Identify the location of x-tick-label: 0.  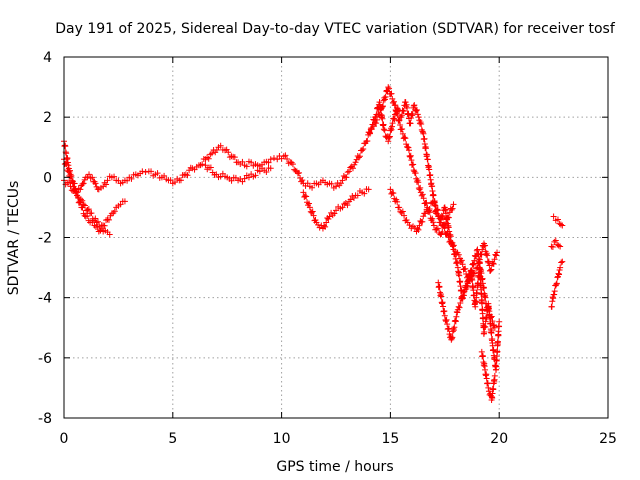
(64, 439).